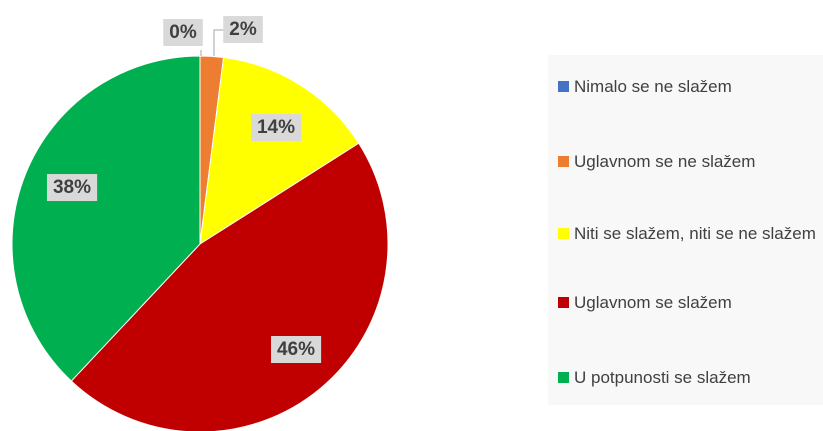  I want to click on legend-item: Uglavnom se slažem, so click(689, 303).